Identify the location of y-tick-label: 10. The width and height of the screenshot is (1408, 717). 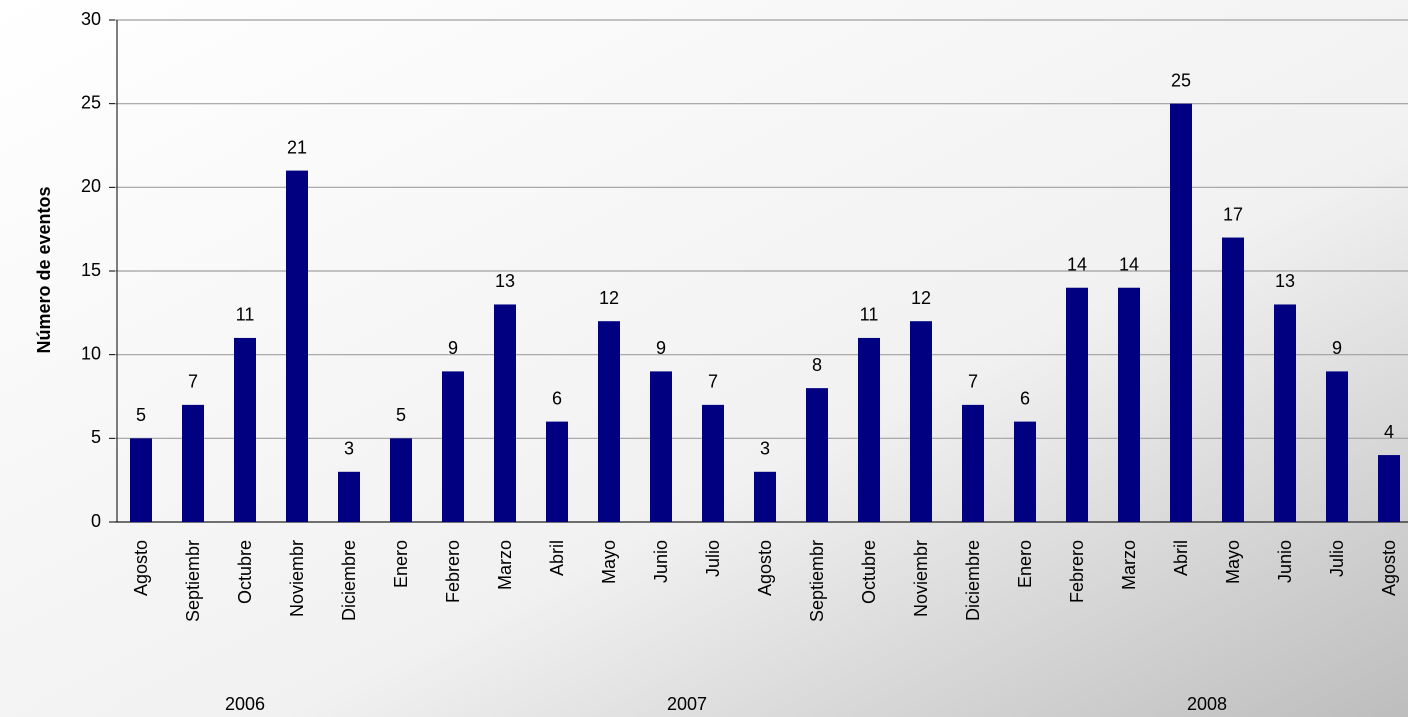
(91, 353).